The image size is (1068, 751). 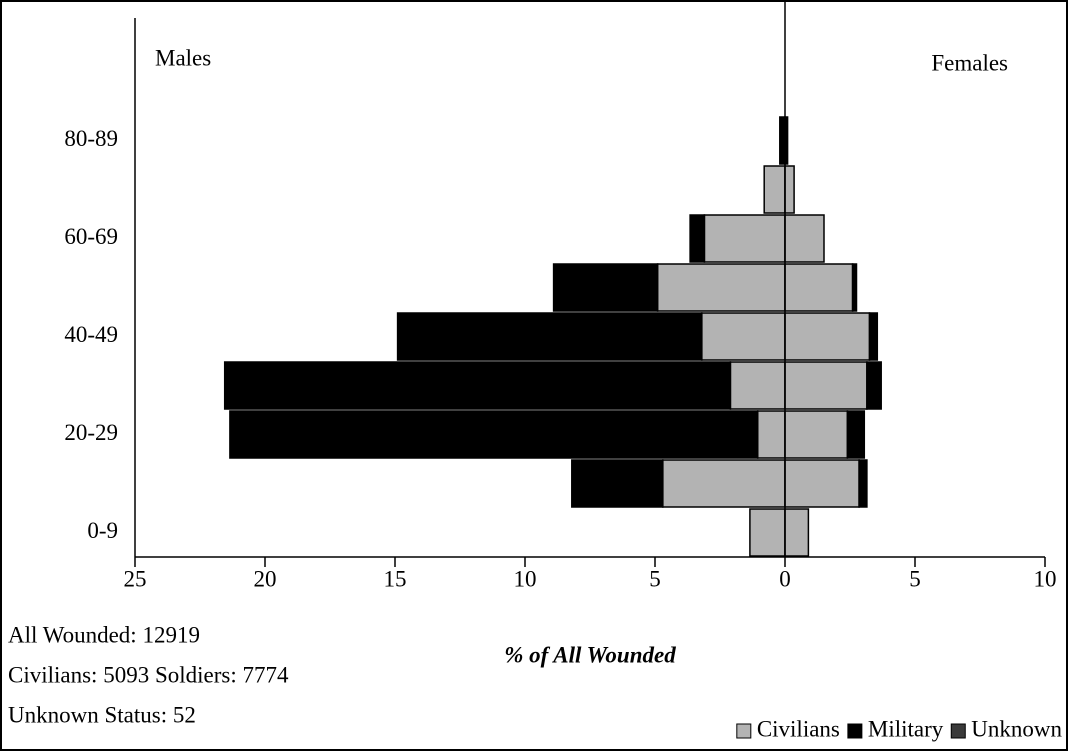 What do you see at coordinates (785, 578) in the screenshot?
I see `x-tick-label: 0` at bounding box center [785, 578].